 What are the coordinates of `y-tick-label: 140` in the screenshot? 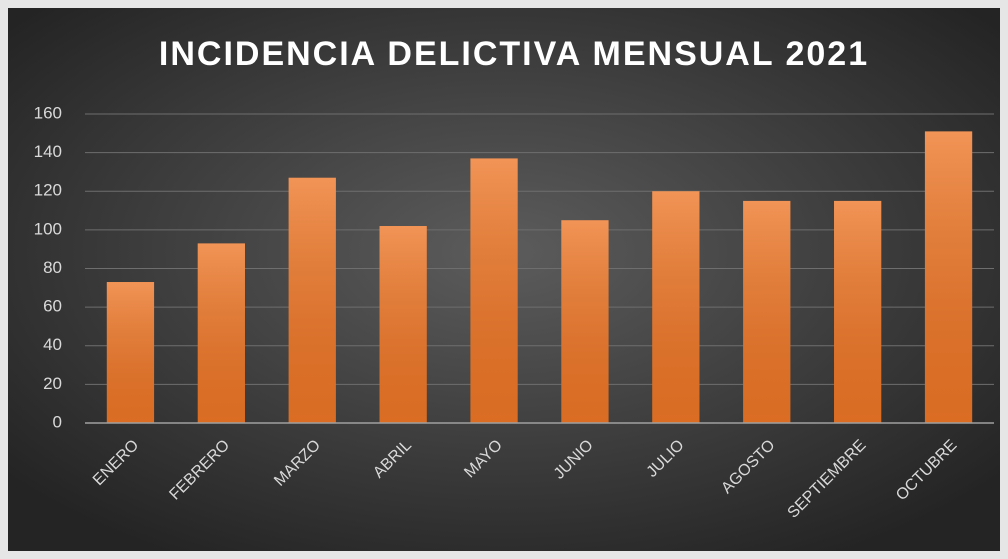 It's located at (48, 151).